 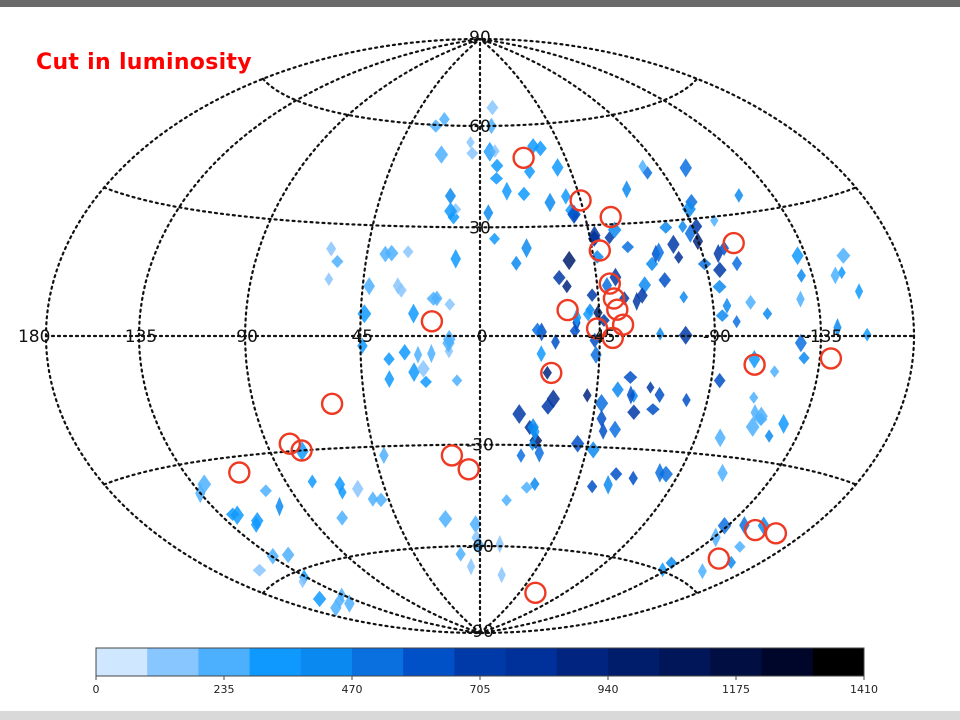 What do you see at coordinates (480, 547) in the screenshot?
I see `latitude-label: -60` at bounding box center [480, 547].